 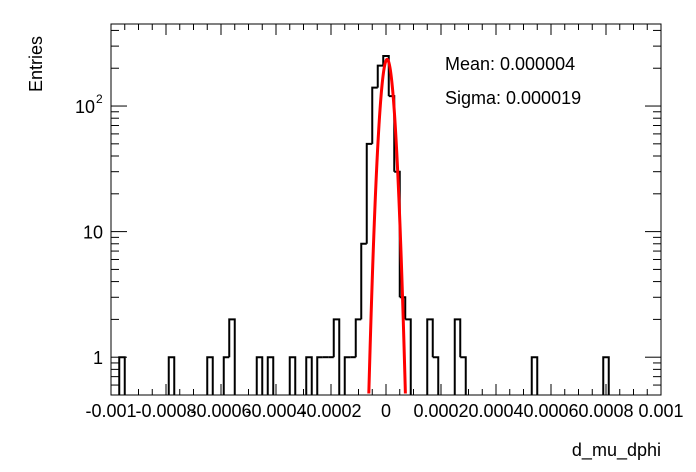 I want to click on gaussian-fit, so click(x=387, y=225).